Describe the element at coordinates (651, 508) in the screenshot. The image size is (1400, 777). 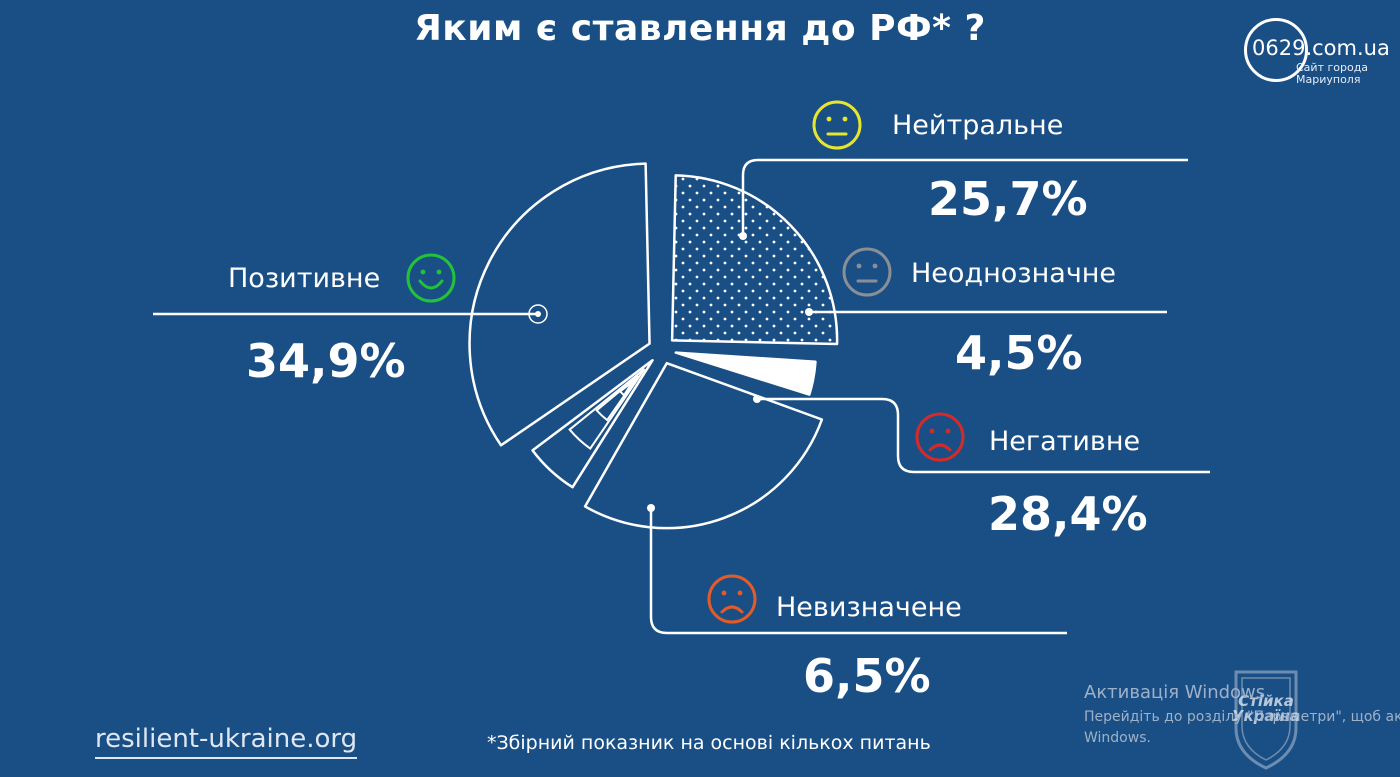
I see `marker-dot-undetermined` at that location.